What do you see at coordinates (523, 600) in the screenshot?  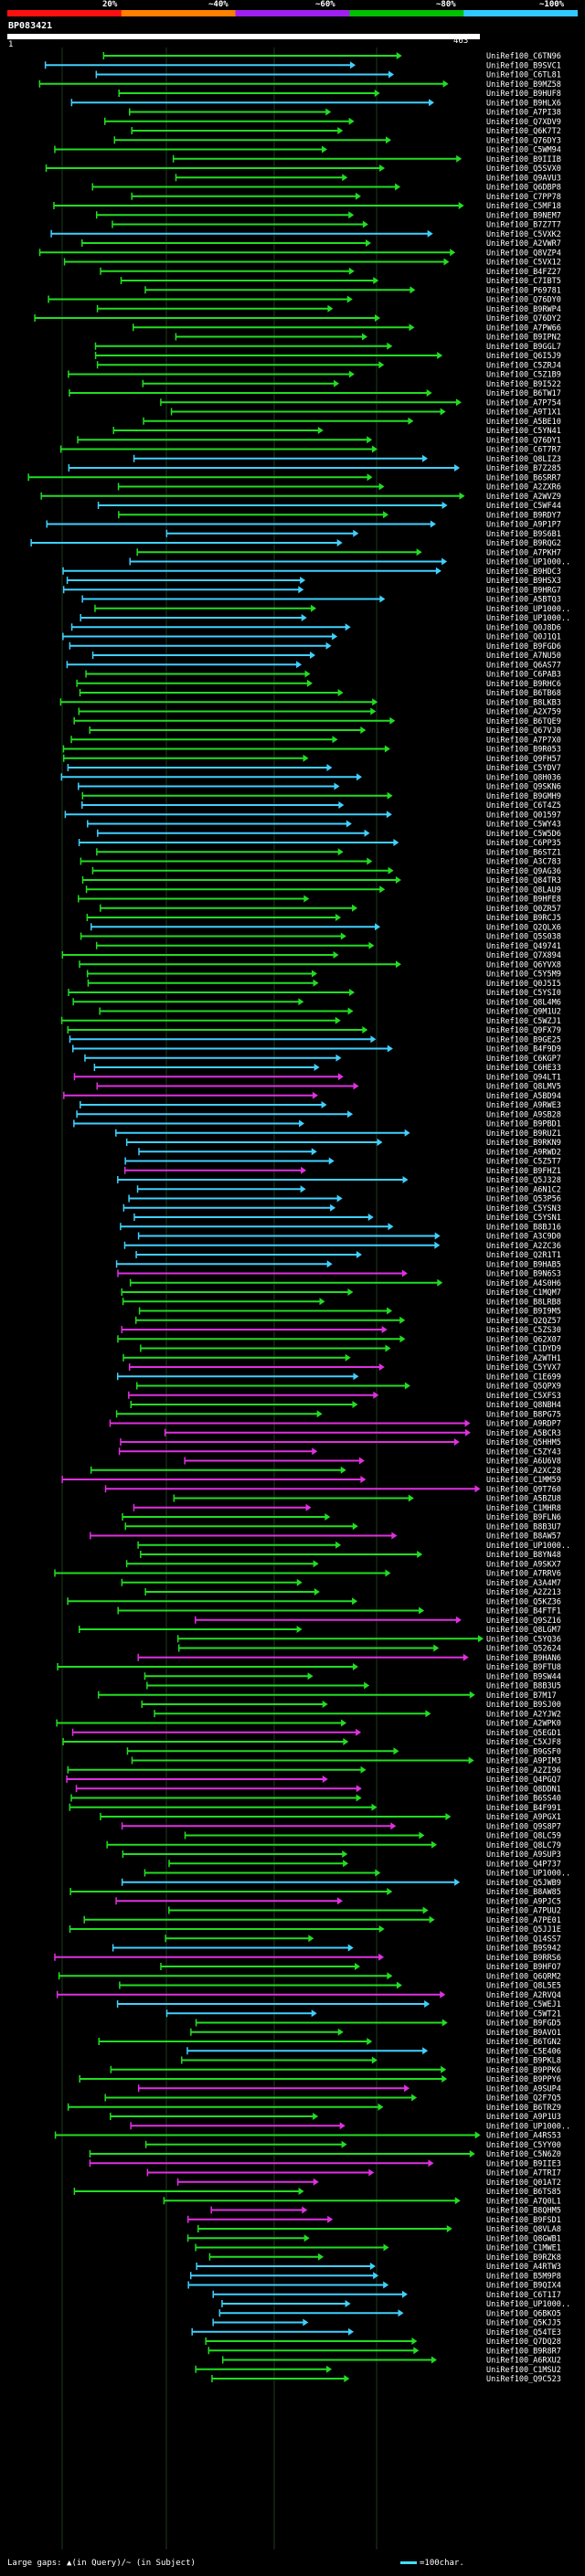 I see `hit-label: UniRef100_A5BTQ3` at bounding box center [523, 600].